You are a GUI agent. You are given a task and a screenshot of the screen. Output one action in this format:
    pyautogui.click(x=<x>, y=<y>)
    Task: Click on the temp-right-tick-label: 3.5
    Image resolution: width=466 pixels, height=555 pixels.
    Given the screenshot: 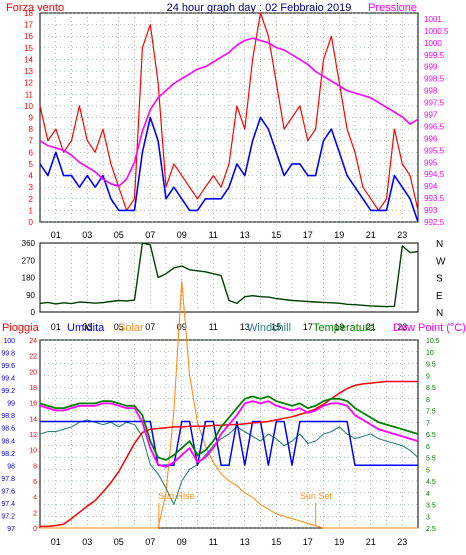 What is the action you would take?
    pyautogui.click(x=431, y=506)
    